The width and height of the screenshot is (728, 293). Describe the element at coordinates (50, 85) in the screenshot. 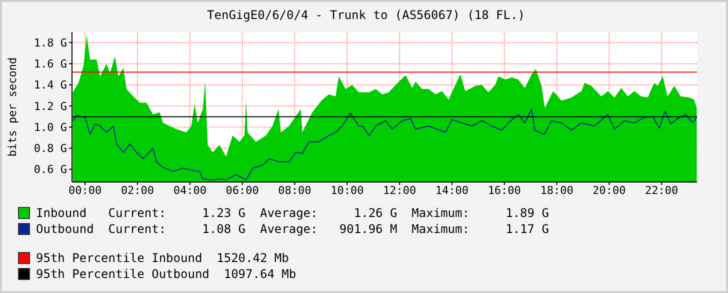

I see `y-tick-label: 1.4 G` at that location.